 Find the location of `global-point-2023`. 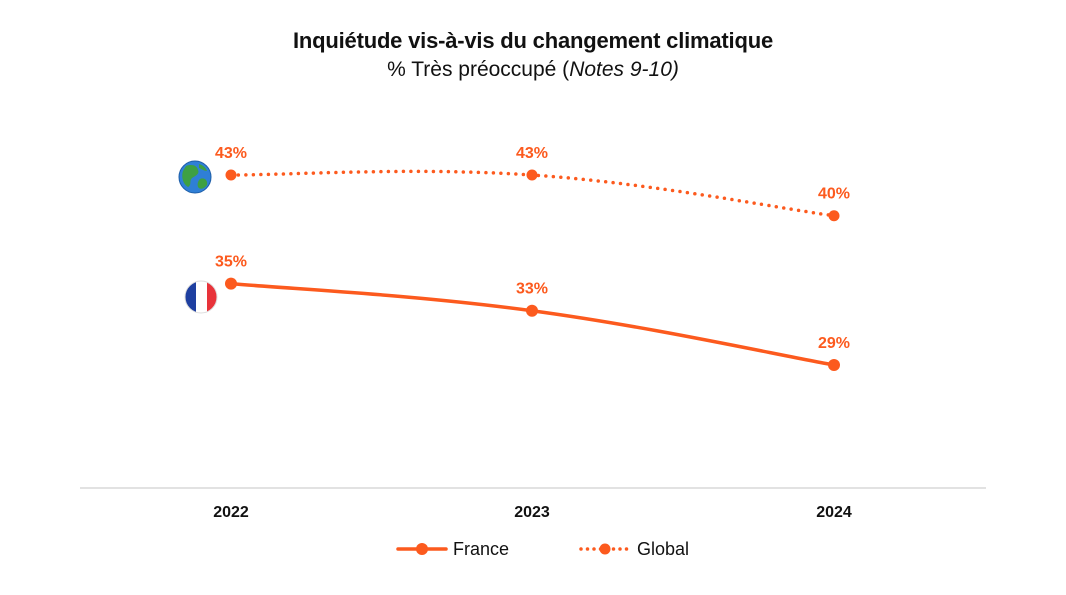

global-point-2023 is located at coordinates (532, 175).